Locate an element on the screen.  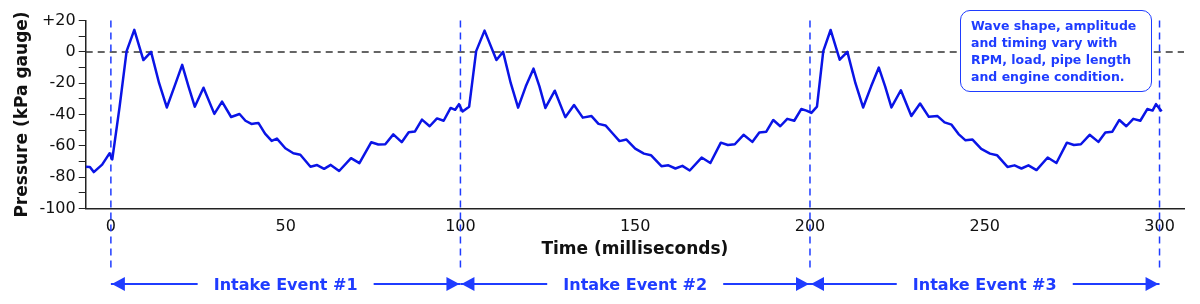
text: Intake Event #3 is located at coordinates (984, 284).